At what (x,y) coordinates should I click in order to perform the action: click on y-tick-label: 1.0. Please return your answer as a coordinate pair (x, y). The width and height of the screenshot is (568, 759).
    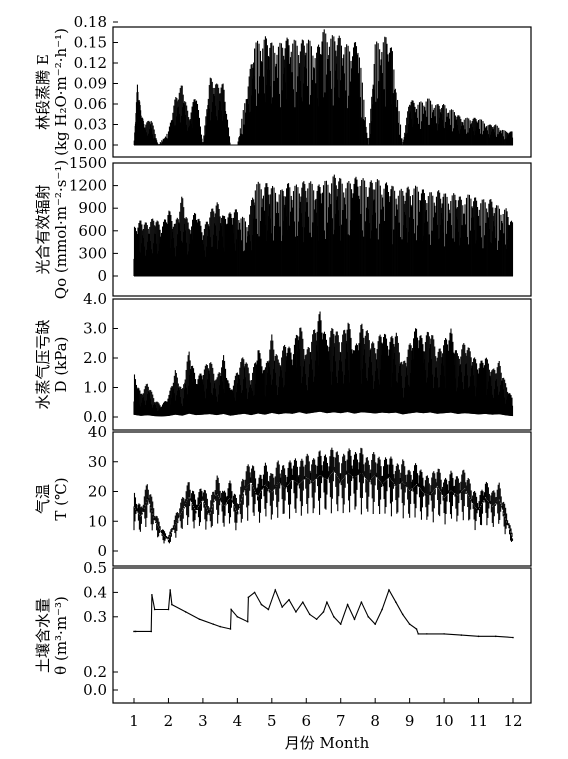
    Looking at the image, I should click on (95, 388).